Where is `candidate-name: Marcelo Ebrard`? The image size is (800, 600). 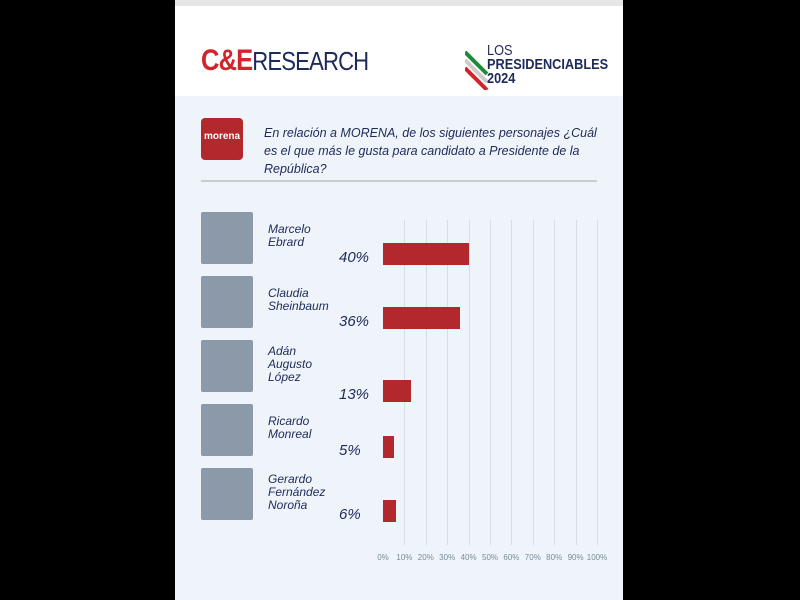
candidate-name: Marcelo Ebrard is located at coordinates (289, 235).